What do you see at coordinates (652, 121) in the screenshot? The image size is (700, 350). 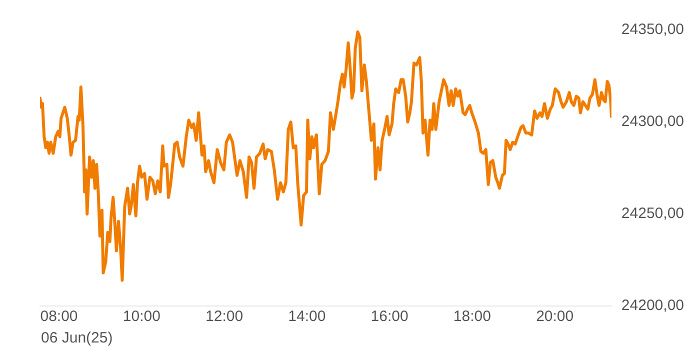 I see `y-tick-label: 24300,00` at bounding box center [652, 121].